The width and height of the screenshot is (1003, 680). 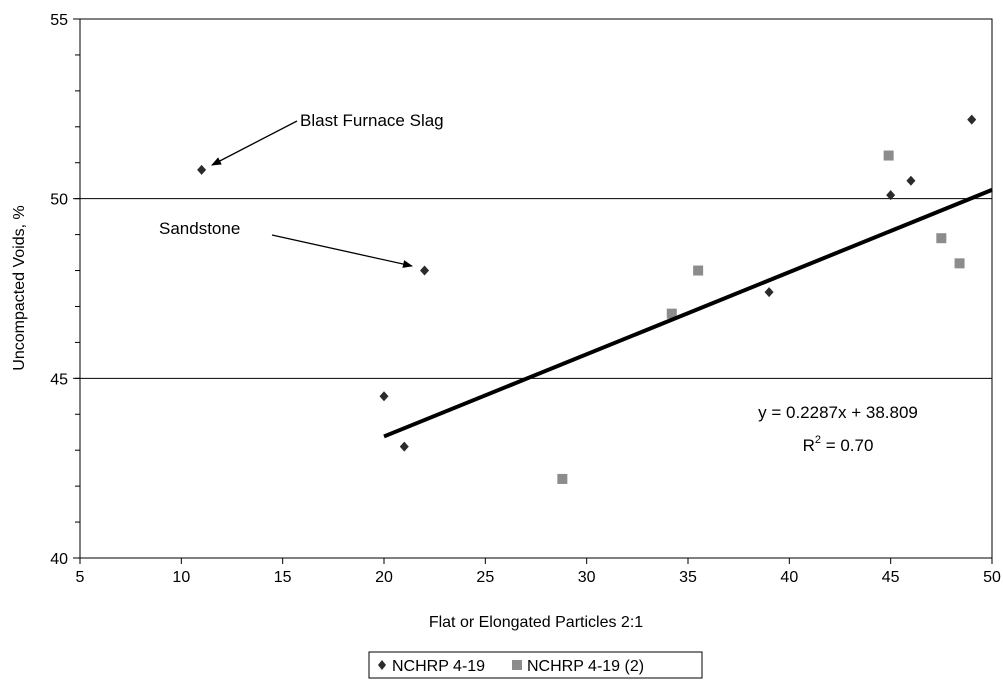 I want to click on y-axis-title: Uncompacted Voids, %, so click(x=19, y=287).